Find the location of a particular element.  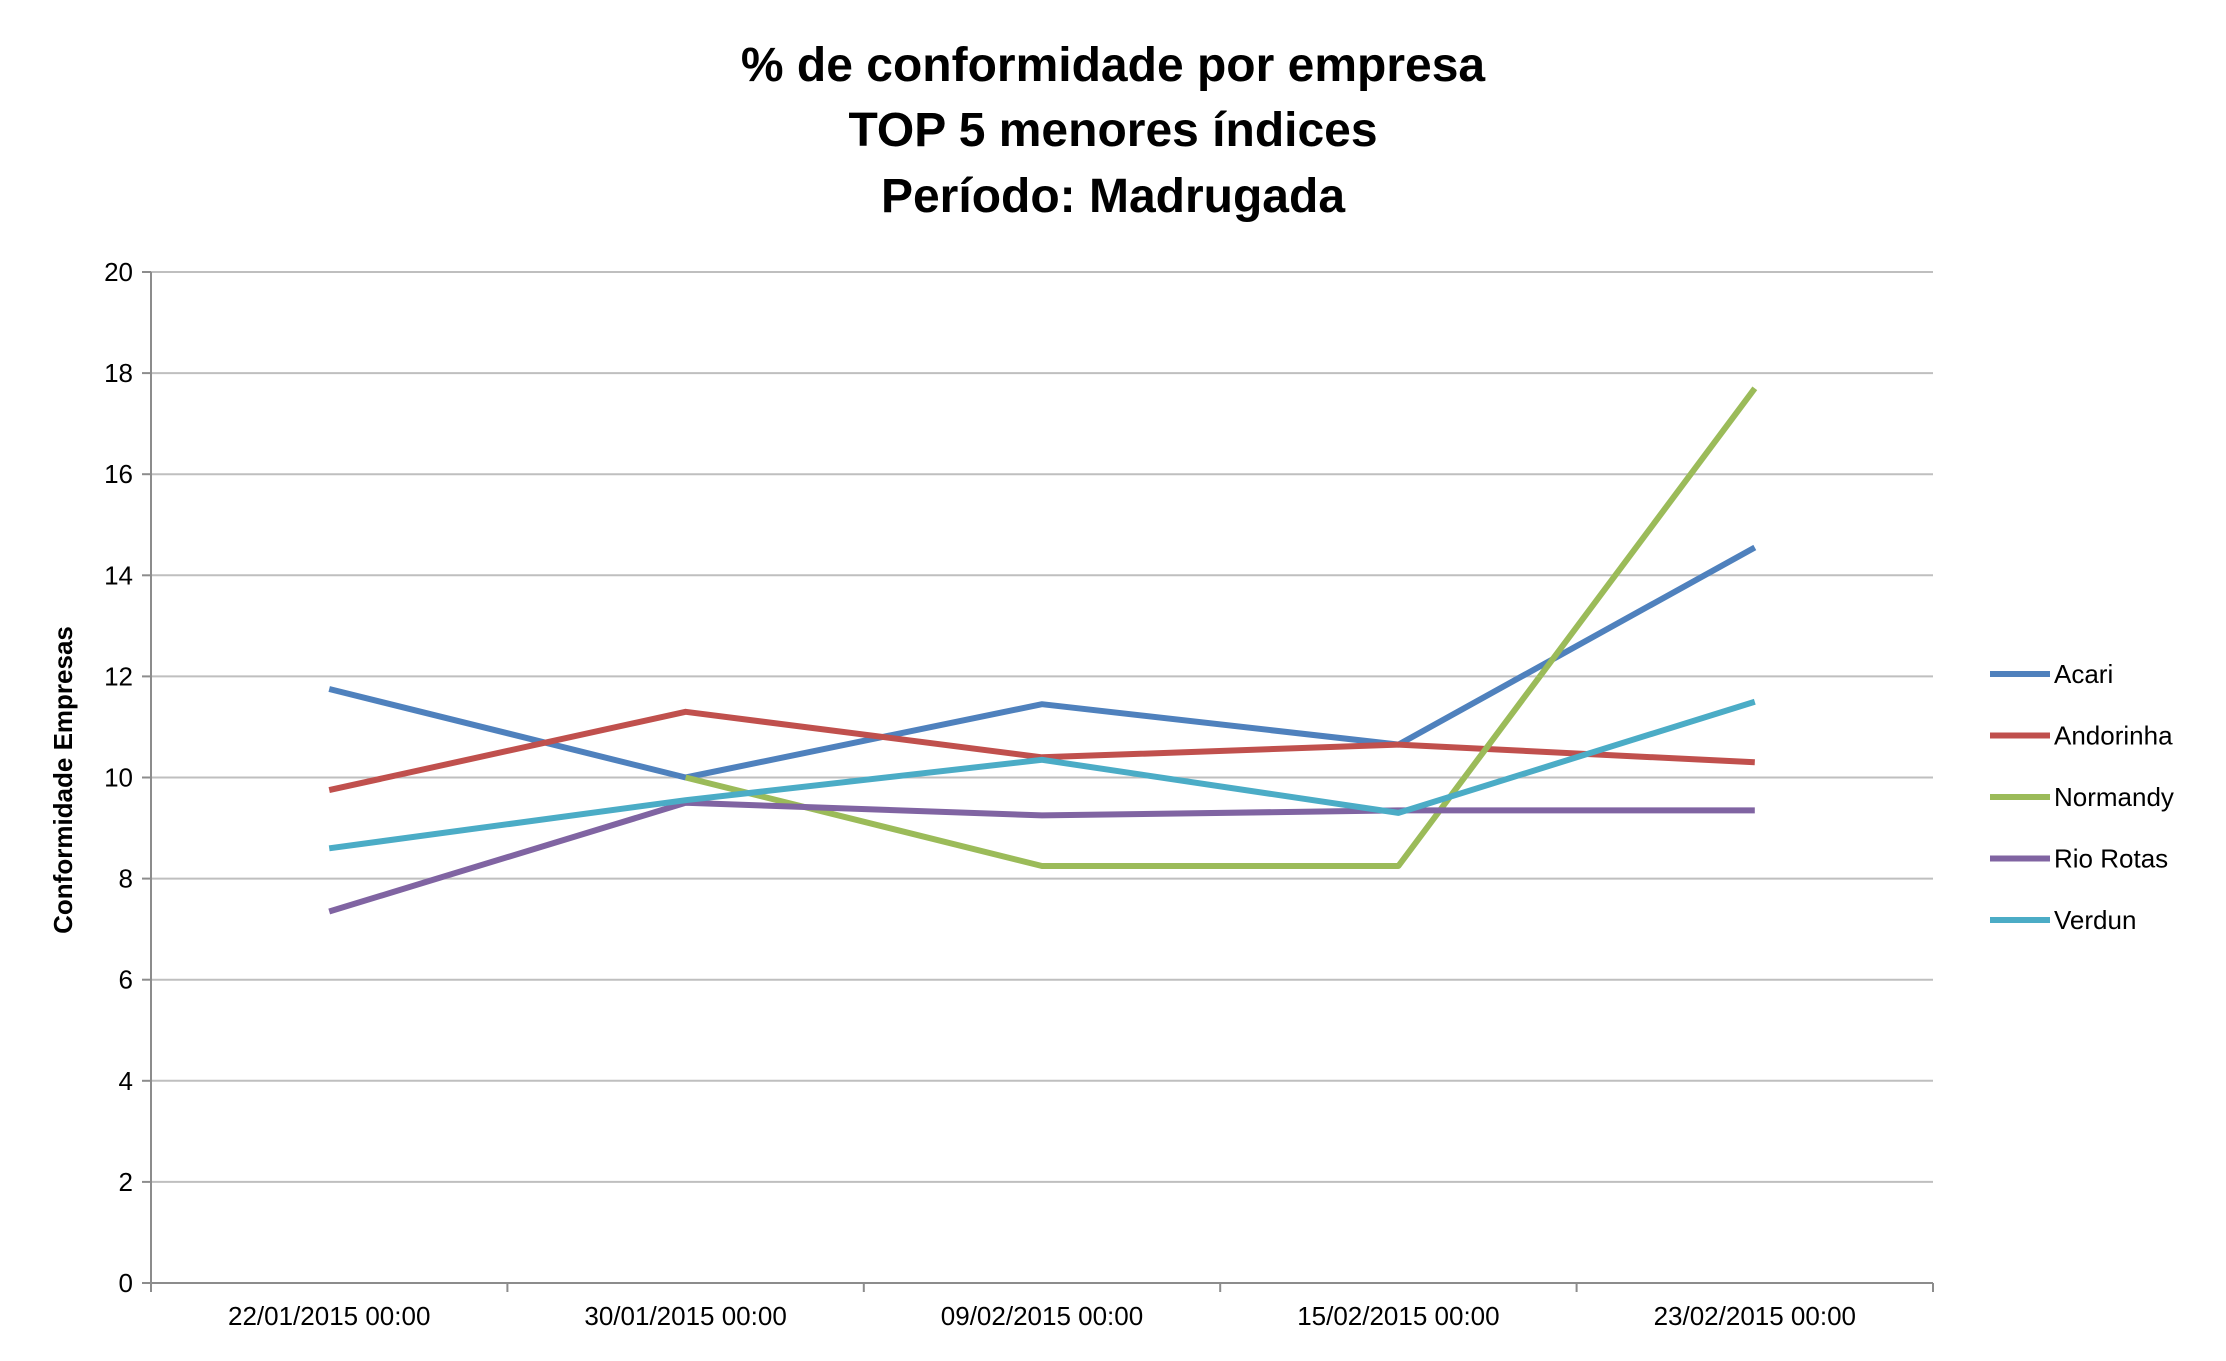

legend-item-andorinha: Andorinha is located at coordinates (2081, 736).